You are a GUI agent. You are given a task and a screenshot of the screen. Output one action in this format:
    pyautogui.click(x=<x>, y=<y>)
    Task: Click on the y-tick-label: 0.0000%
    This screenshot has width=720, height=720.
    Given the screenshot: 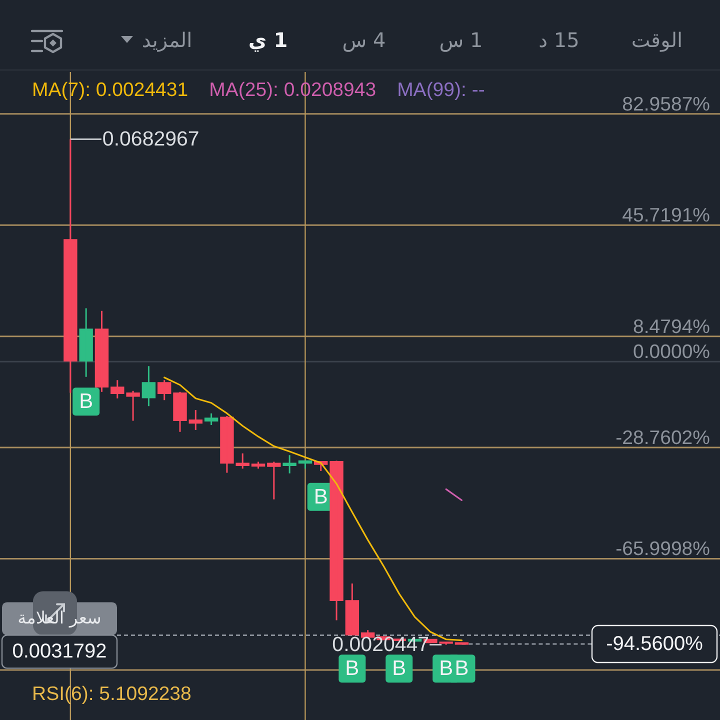 What is the action you would take?
    pyautogui.click(x=671, y=352)
    